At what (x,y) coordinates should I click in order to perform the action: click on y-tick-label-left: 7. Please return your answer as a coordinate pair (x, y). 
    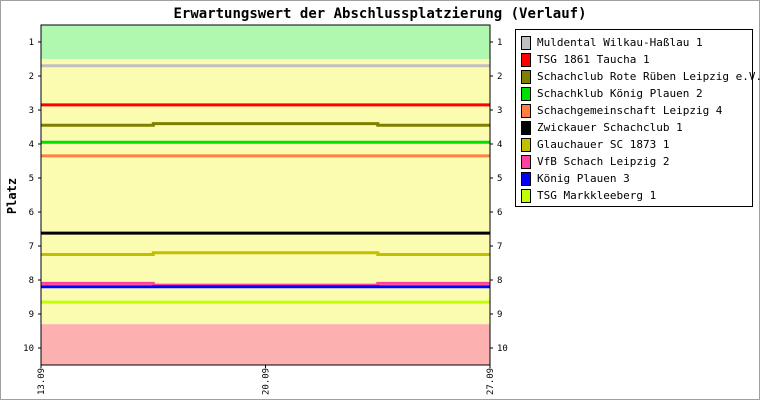
    Looking at the image, I should click on (31, 247).